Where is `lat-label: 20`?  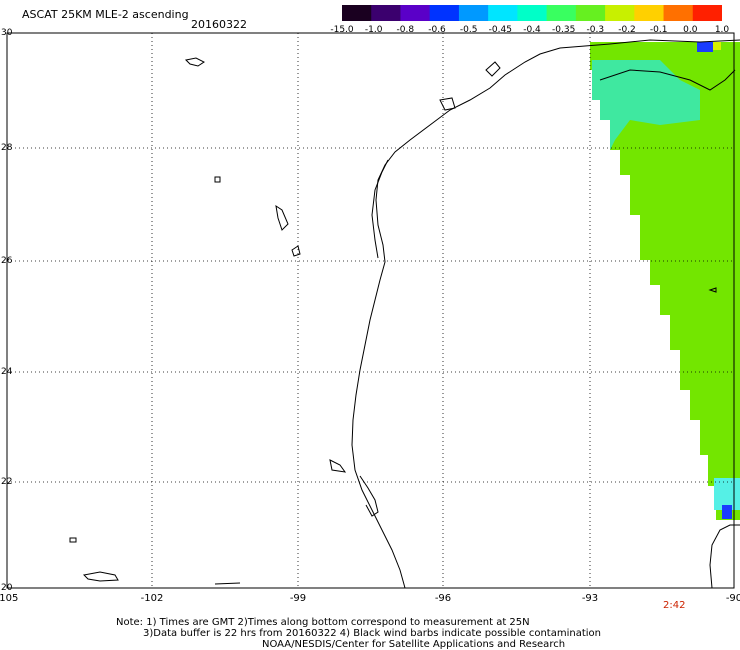 lat-label: 20 is located at coordinates (7, 588).